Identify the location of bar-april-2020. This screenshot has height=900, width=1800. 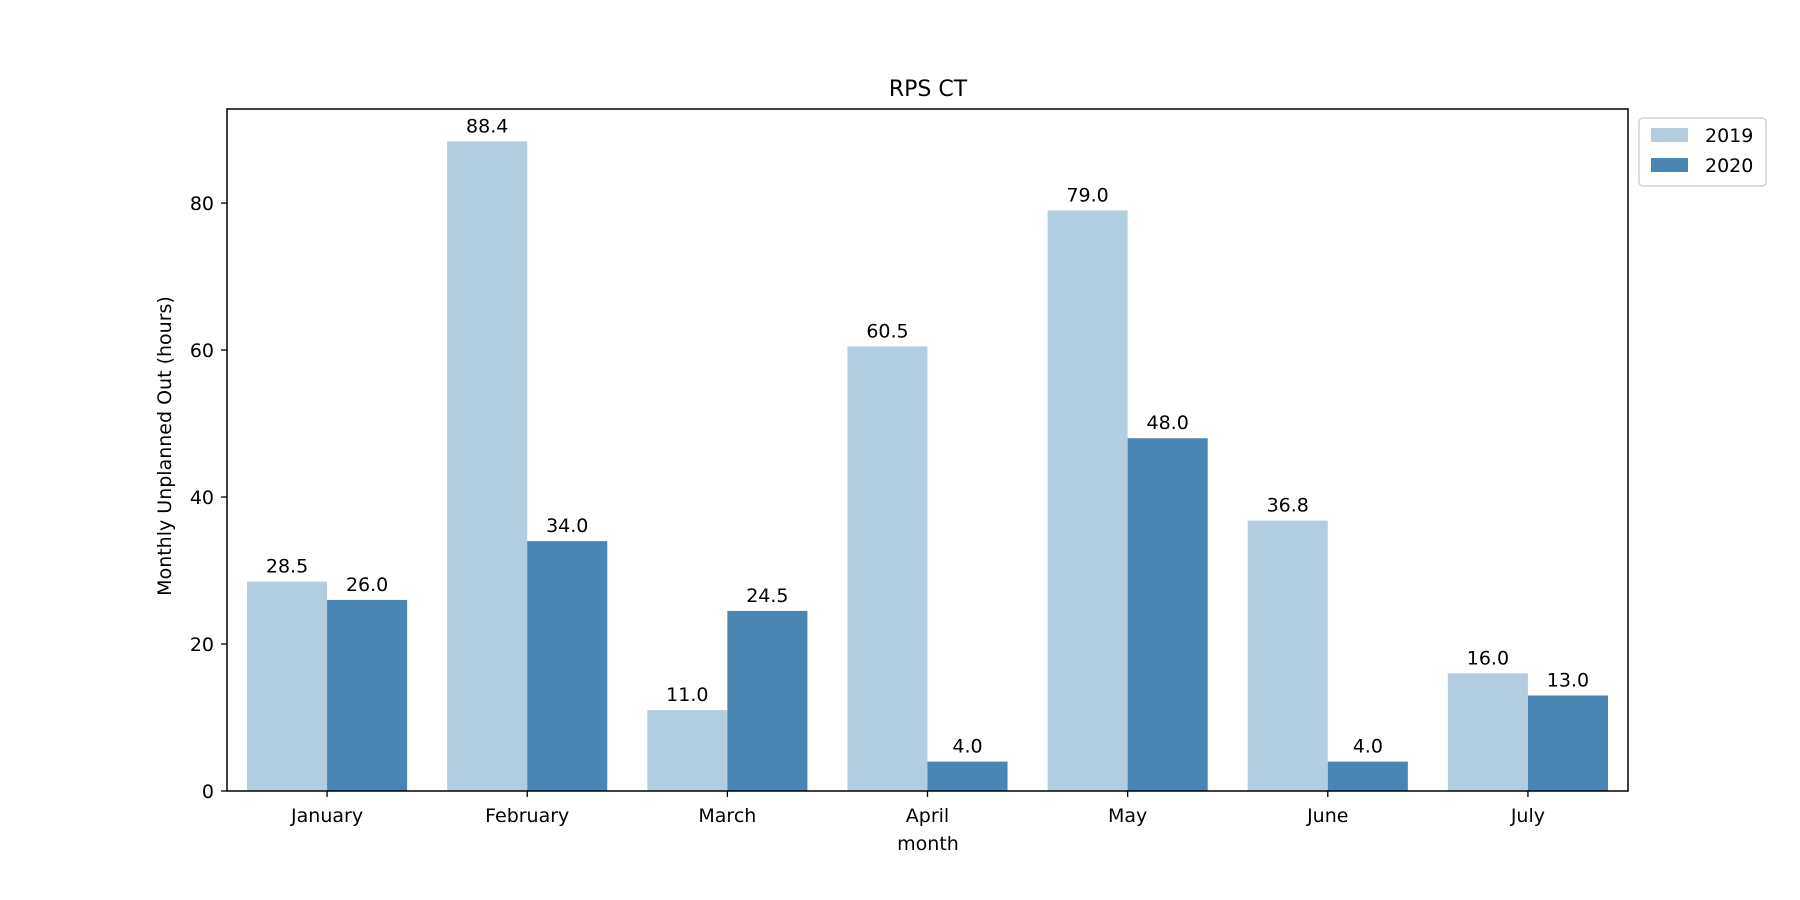
(967, 776).